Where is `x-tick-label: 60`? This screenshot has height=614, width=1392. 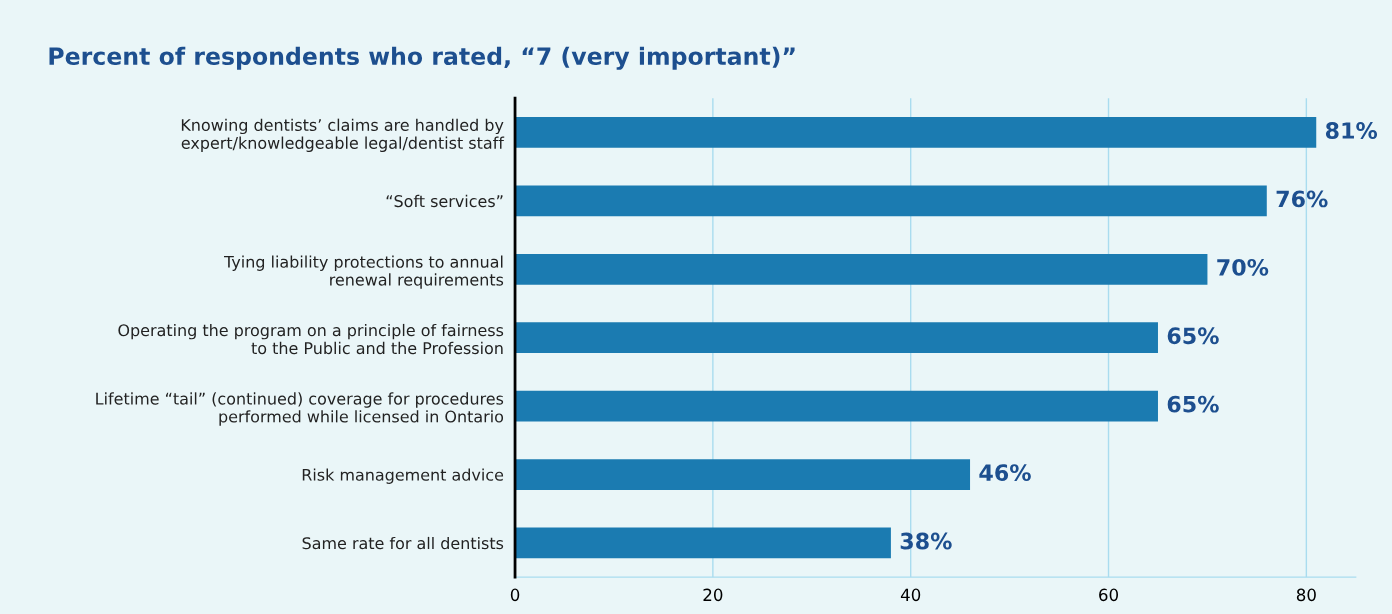
x-tick-label: 60 is located at coordinates (1109, 595).